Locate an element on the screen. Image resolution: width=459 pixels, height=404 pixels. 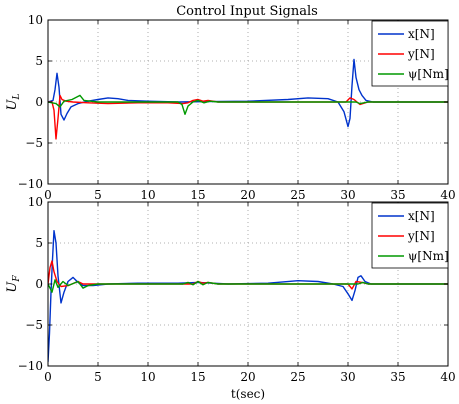
chart-title: Control Input Signals is located at coordinates (247, 11).